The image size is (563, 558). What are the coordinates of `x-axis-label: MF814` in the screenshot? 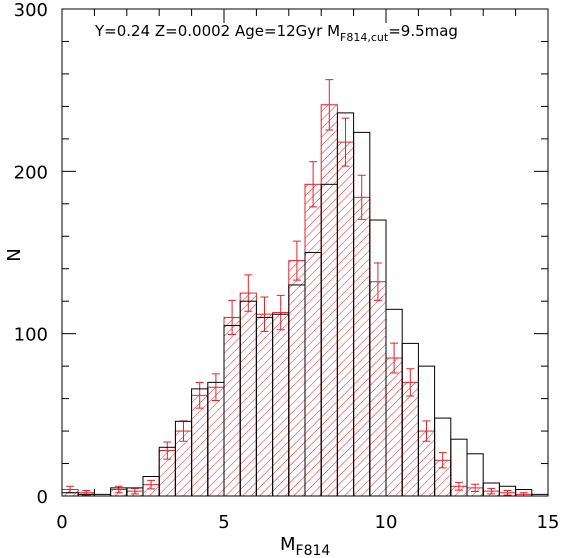 It's located at (305, 546).